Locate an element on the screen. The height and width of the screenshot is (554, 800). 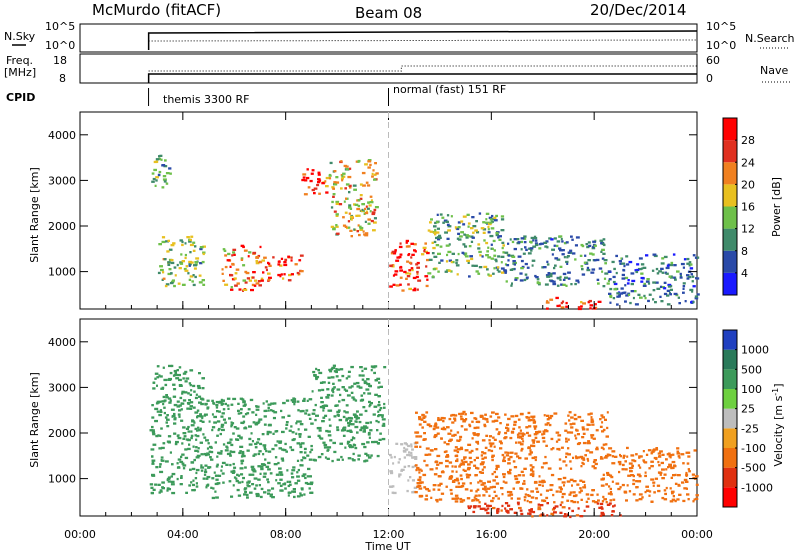
colorbar-swatch is located at coordinates (730, 151).